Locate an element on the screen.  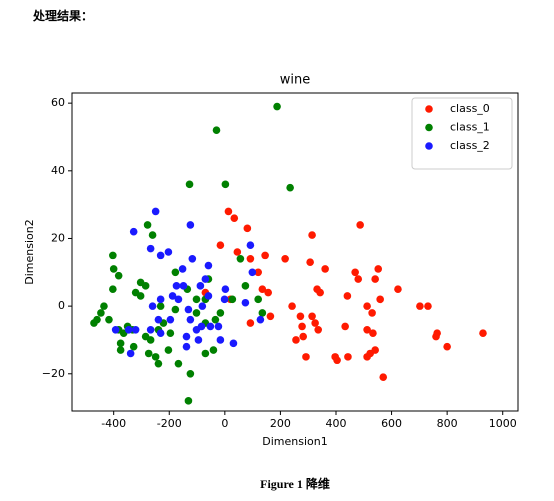
y-tick-label: 0 is located at coordinates (61, 305).